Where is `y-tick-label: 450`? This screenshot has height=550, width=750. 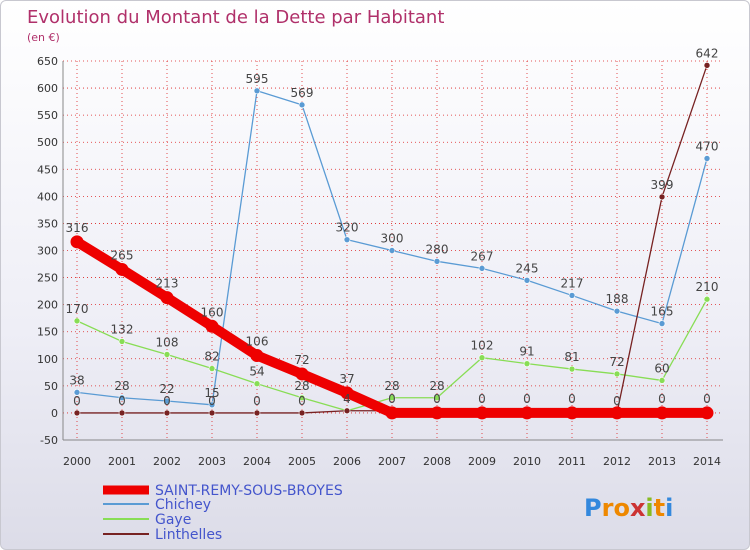 y-tick-label: 450 is located at coordinates (47, 169).